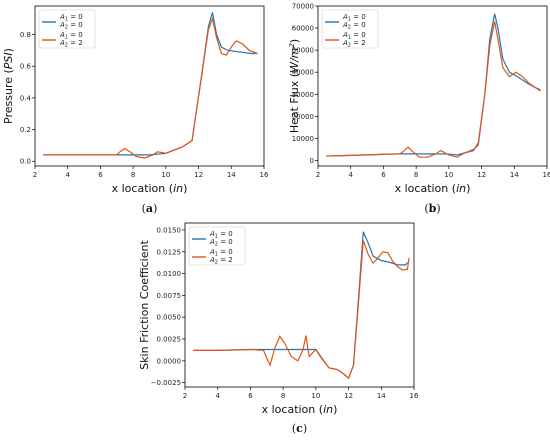 Image resolution: width=550 pixels, height=440 pixels. Describe the element at coordinates (303, 73) in the screenshot. I see `y-tick-label: 40000` at that location.